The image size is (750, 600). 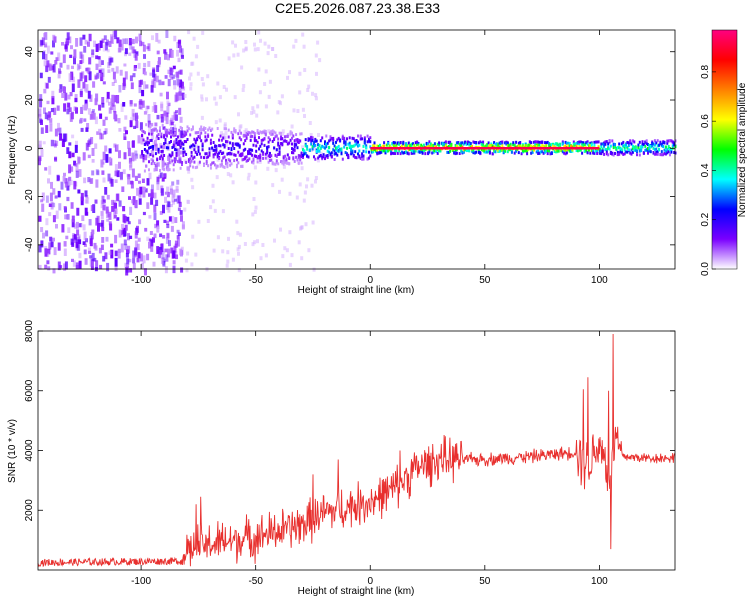 I want to click on colorbar-tick-label: 0.2, so click(x=705, y=219).